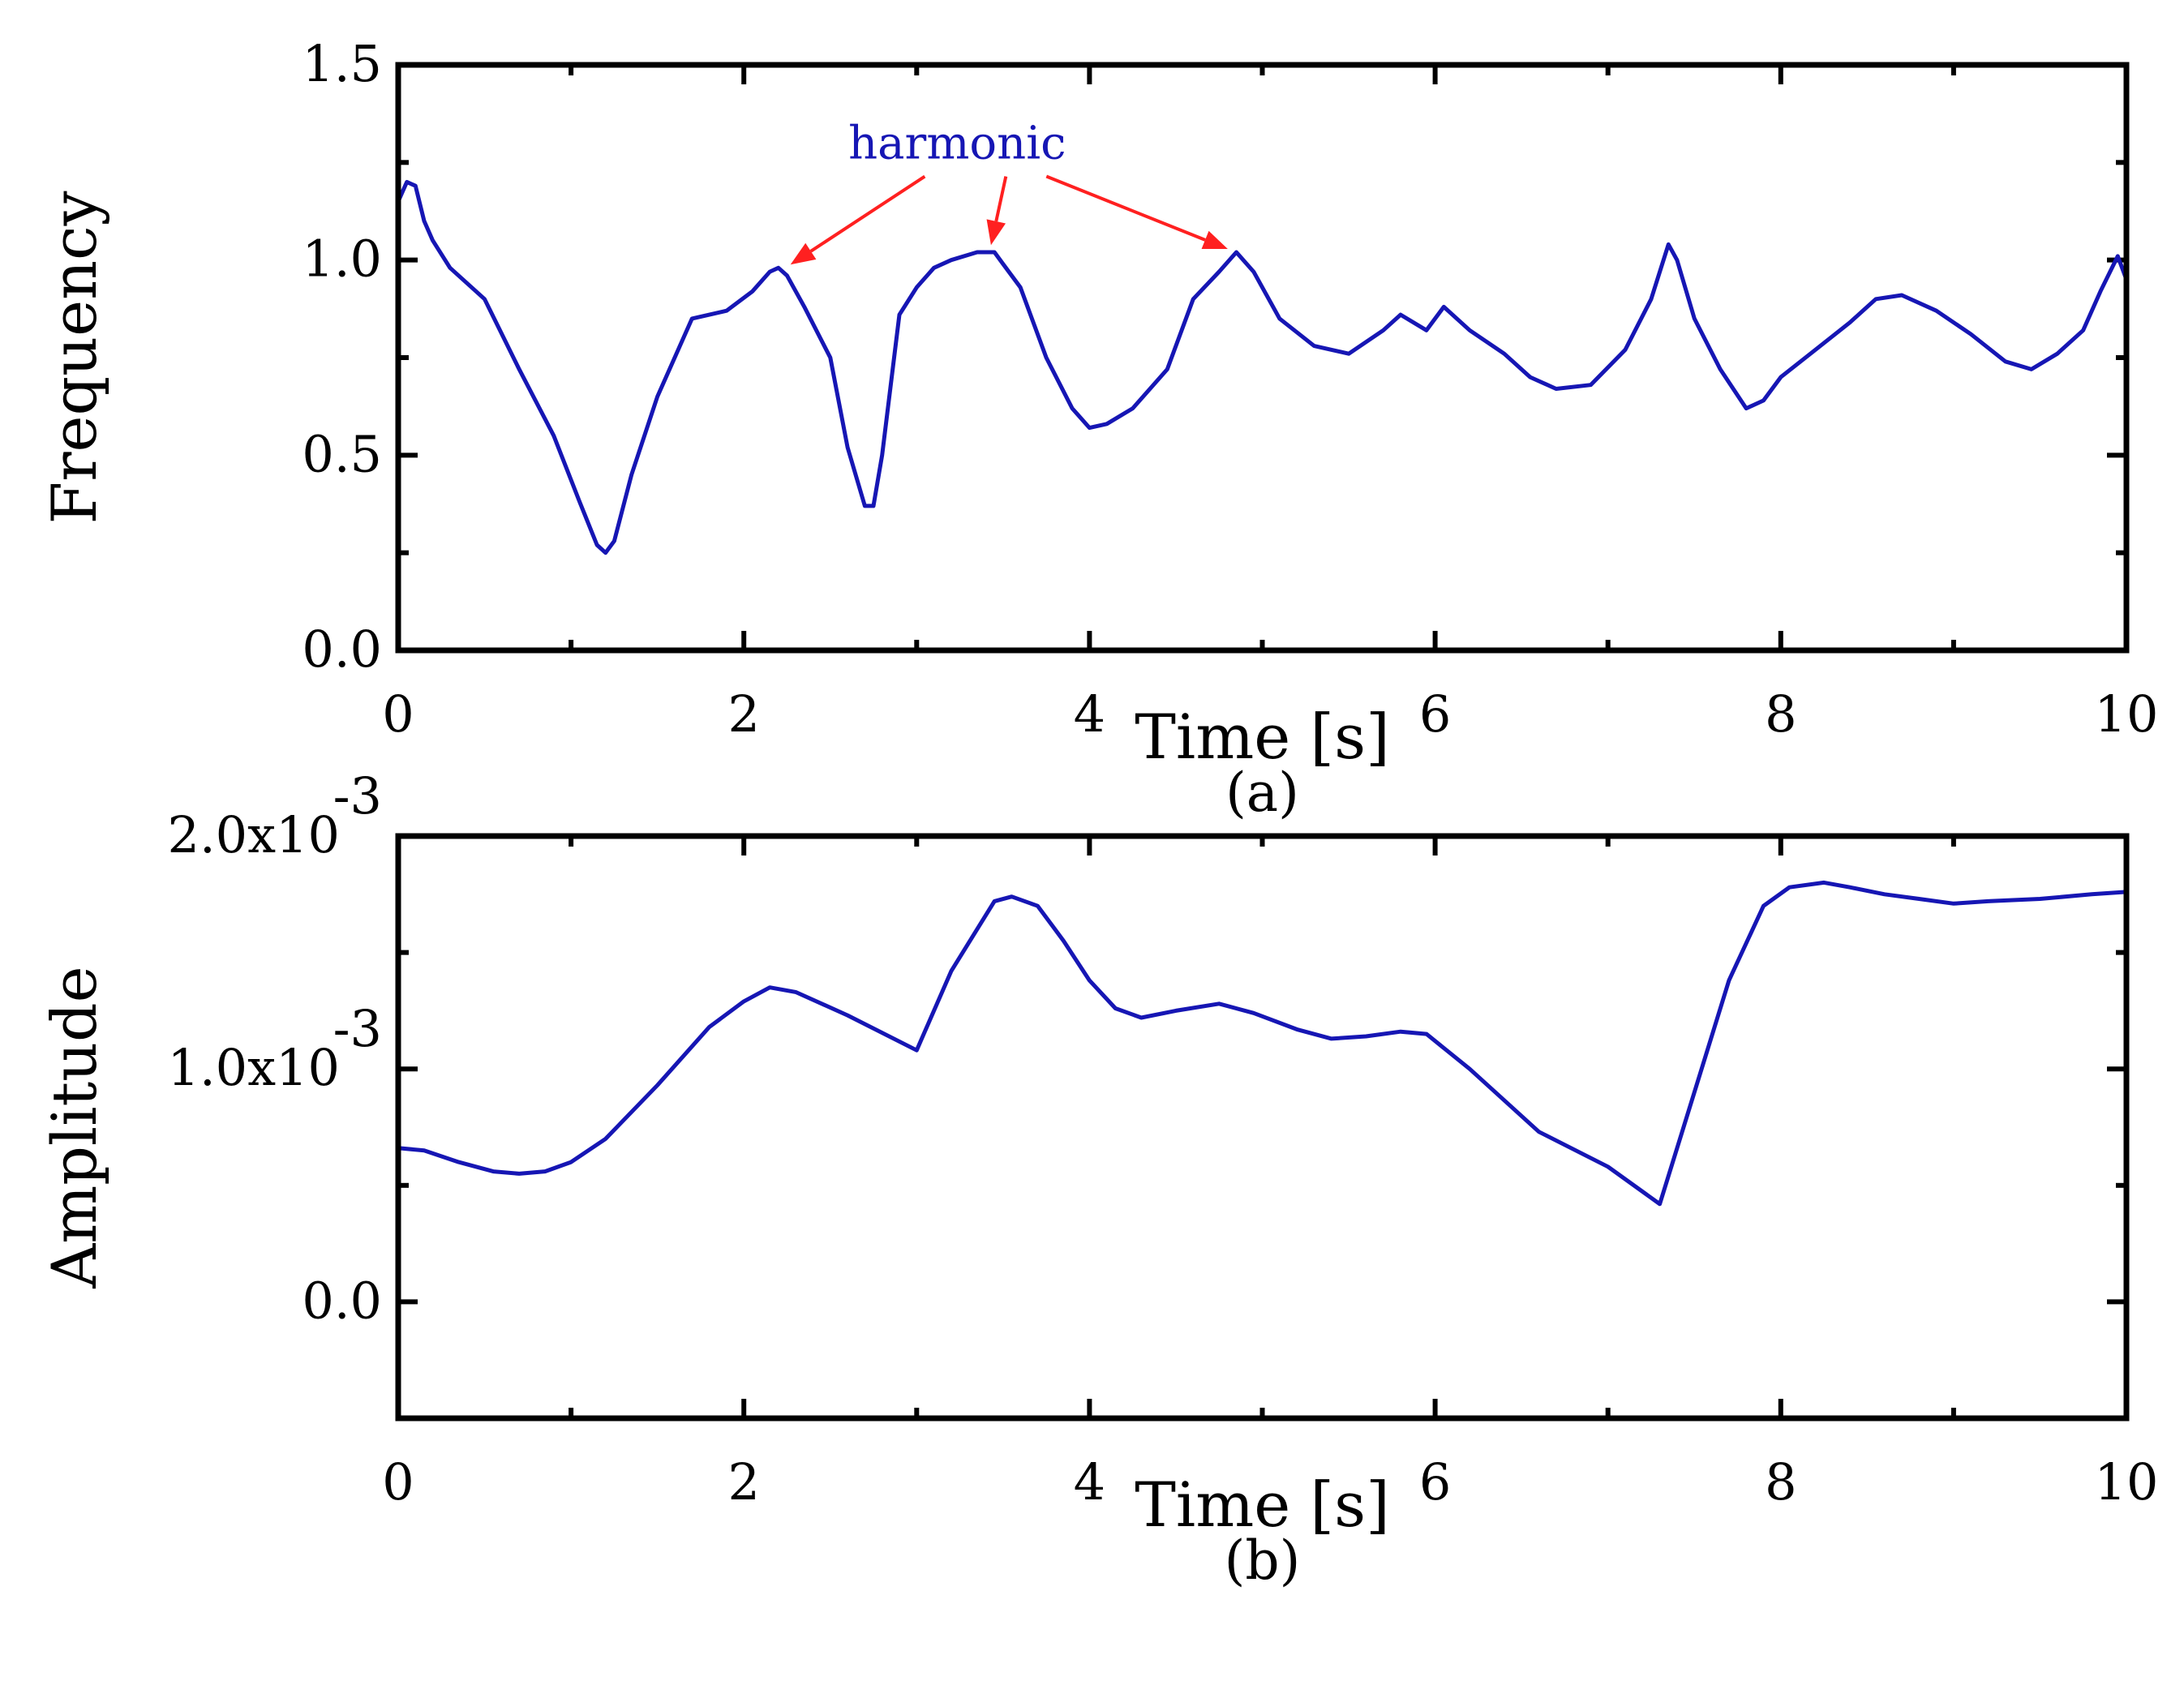 Image resolution: width=2184 pixels, height=1681 pixels. Describe the element at coordinates (1780, 1482) in the screenshot. I see `b-x-tick-label: 8` at that location.